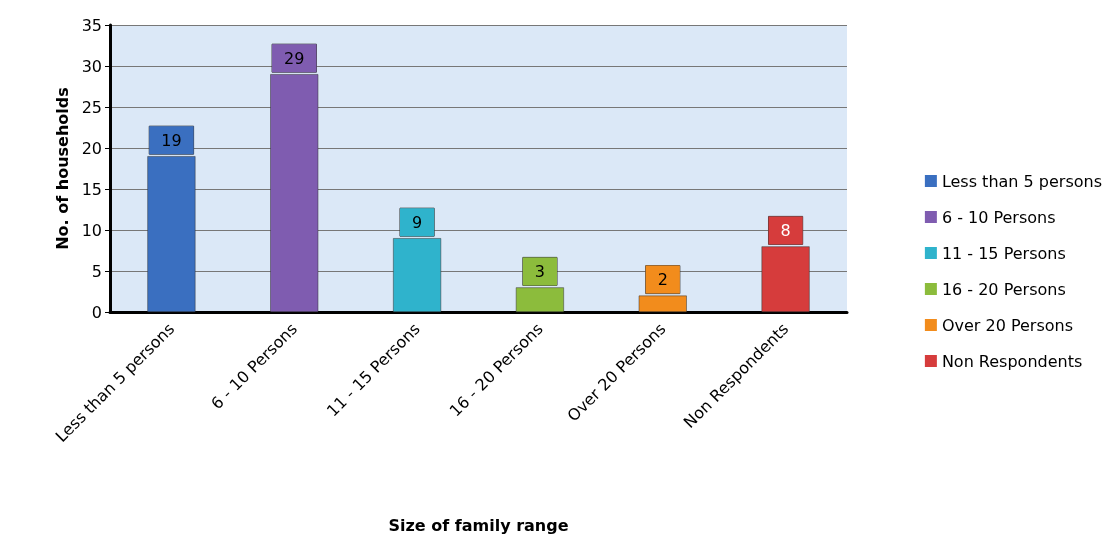  What do you see at coordinates (91, 25) in the screenshot?
I see `y-tick-label: 35` at bounding box center [91, 25].